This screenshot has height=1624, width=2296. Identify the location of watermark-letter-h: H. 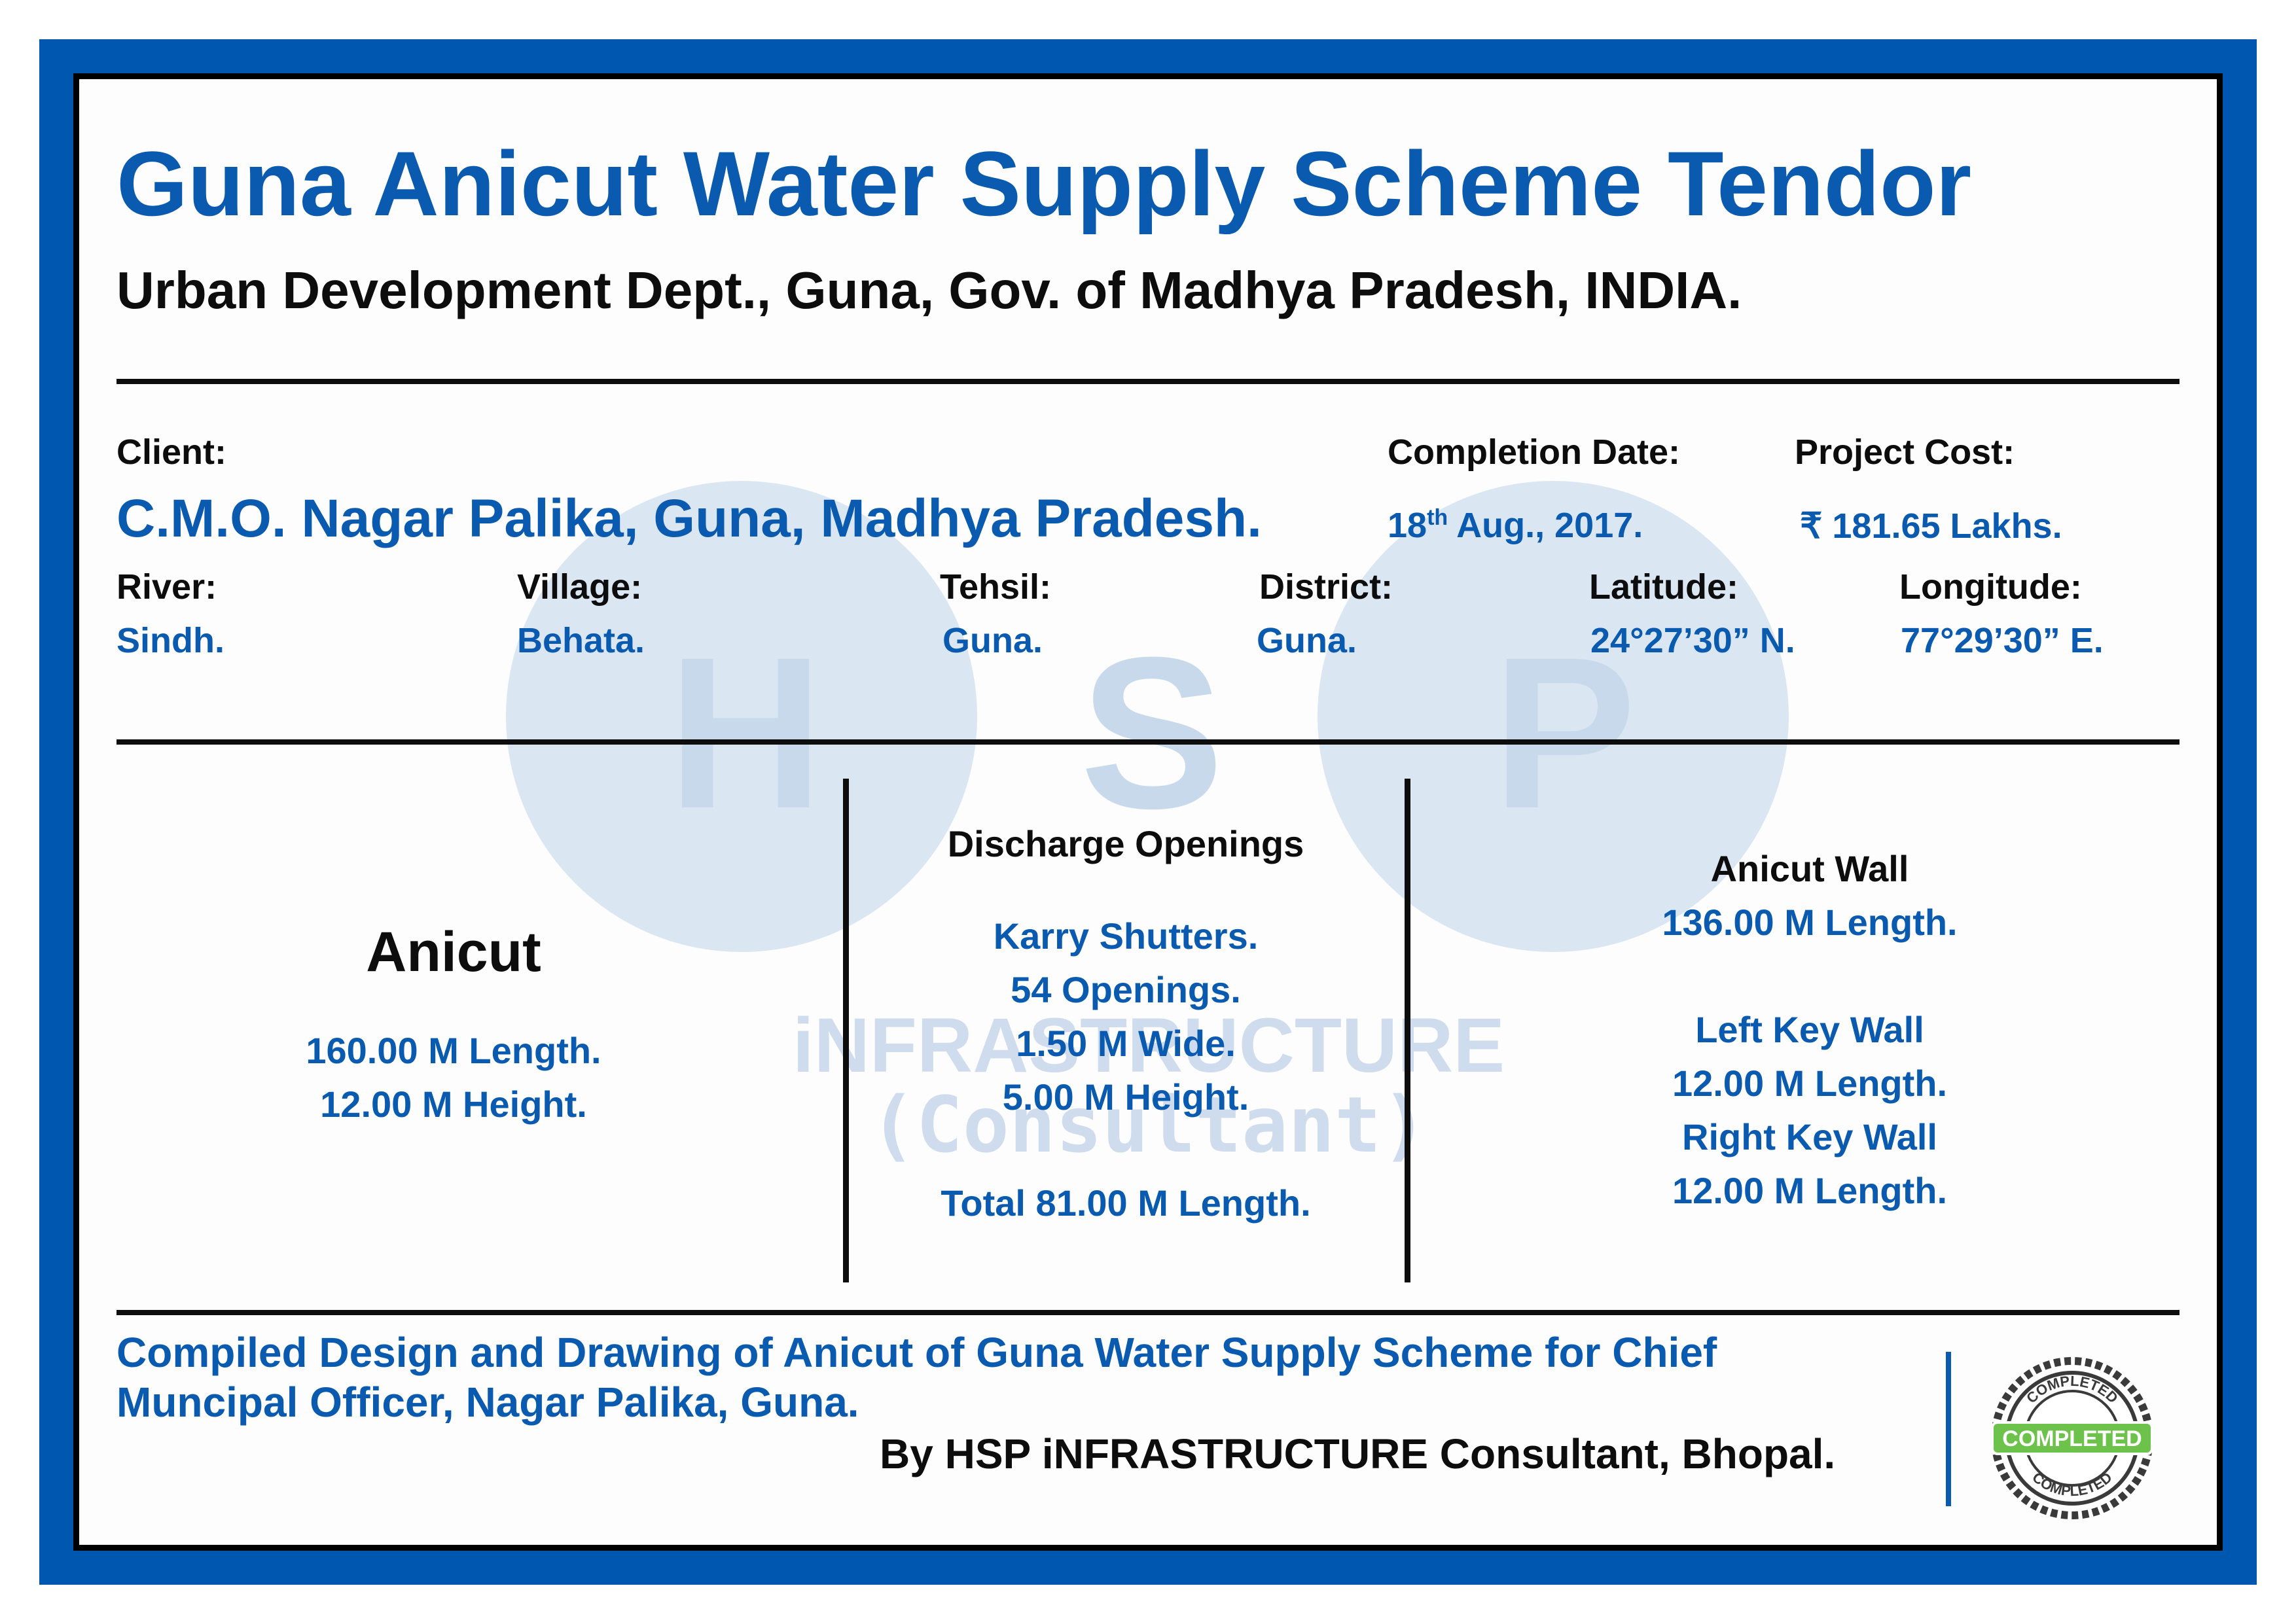
(746, 732).